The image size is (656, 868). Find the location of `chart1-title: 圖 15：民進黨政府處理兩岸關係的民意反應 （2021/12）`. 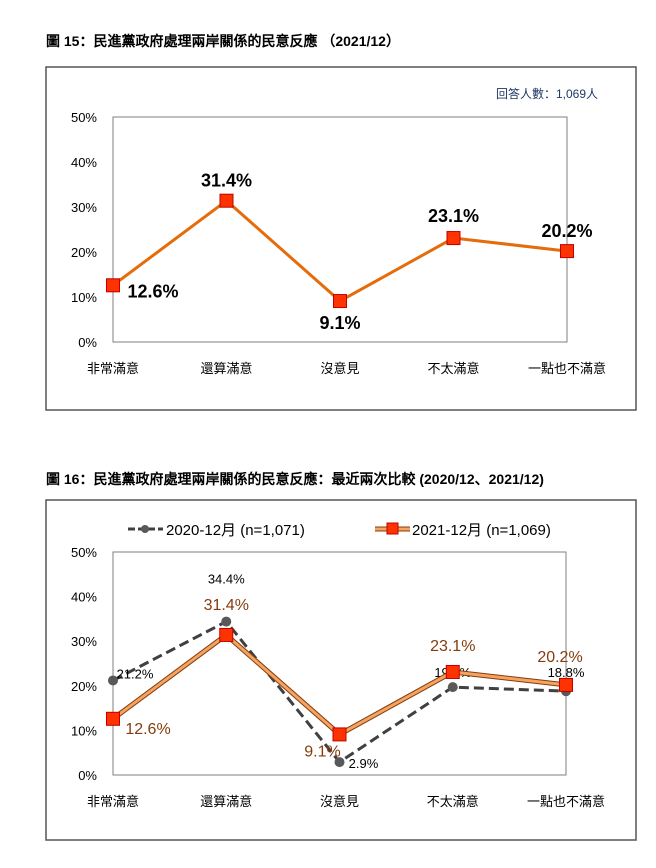

chart1-title: 圖 15：民進黨政府處理兩岸關係的民意反應 （2021/12） is located at coordinates (223, 41).